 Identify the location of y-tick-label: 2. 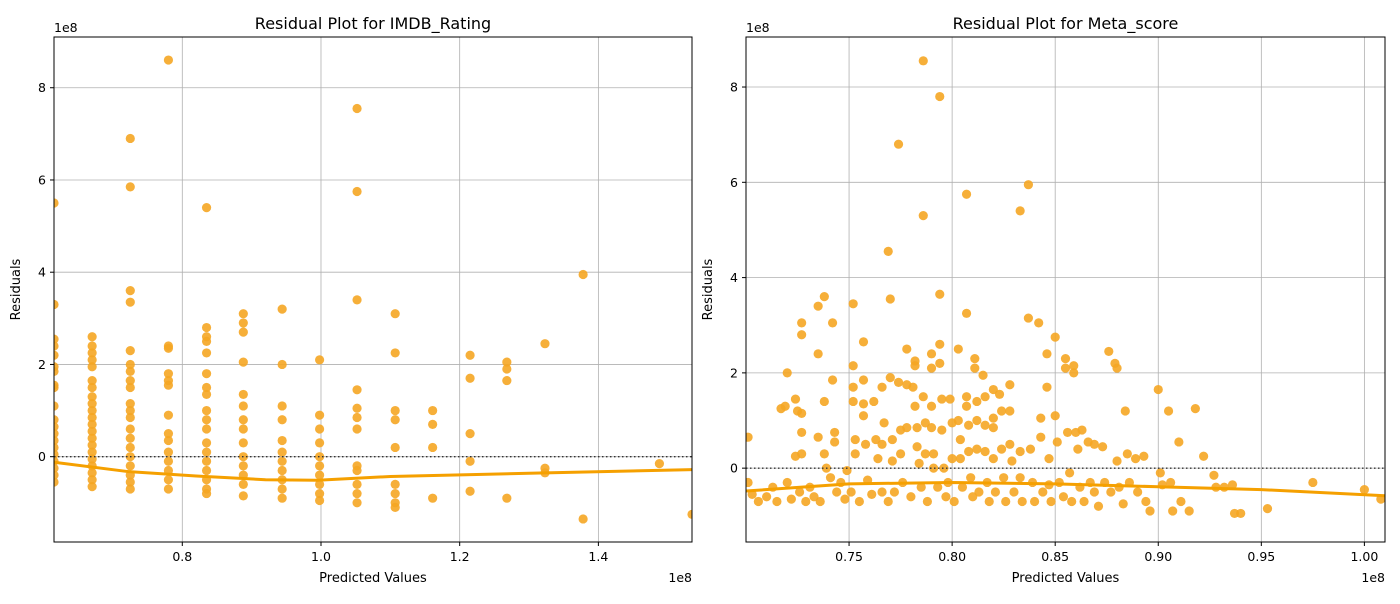
(734, 372).